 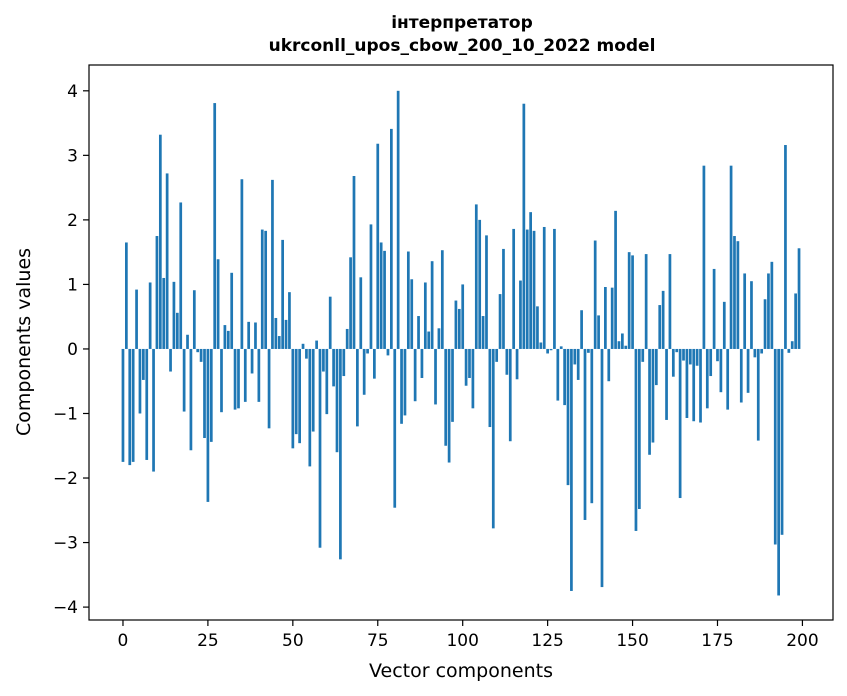 I want to click on x-tick-label: 175, so click(x=717, y=641).